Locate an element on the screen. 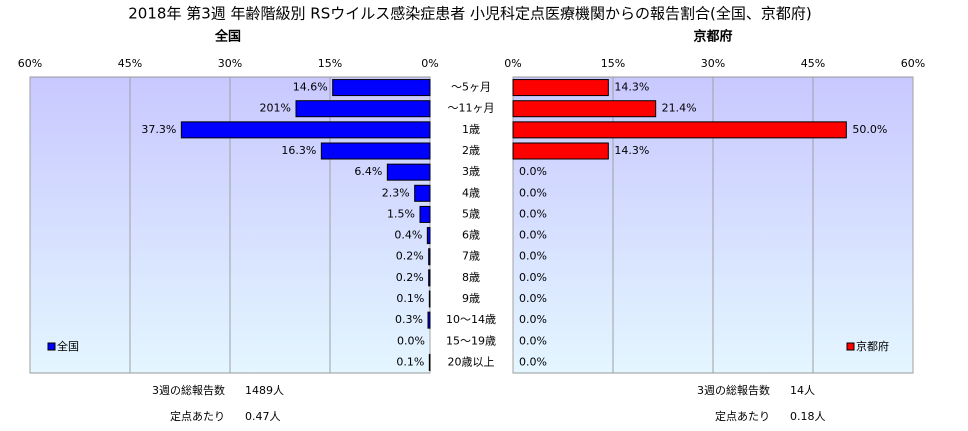 The image size is (968, 431). category-label: 2歳 is located at coordinates (471, 150).